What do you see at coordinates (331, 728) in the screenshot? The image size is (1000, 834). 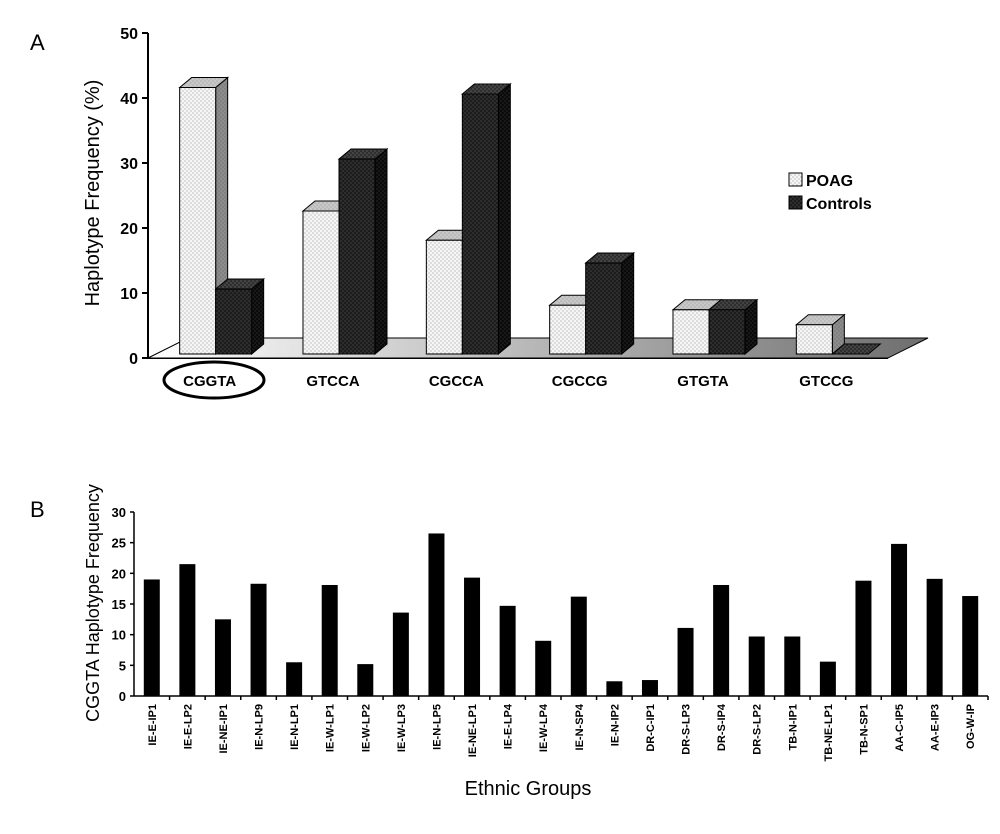 I see `panel-b-x-tick-label: IE-W-LP1` at bounding box center [331, 728].